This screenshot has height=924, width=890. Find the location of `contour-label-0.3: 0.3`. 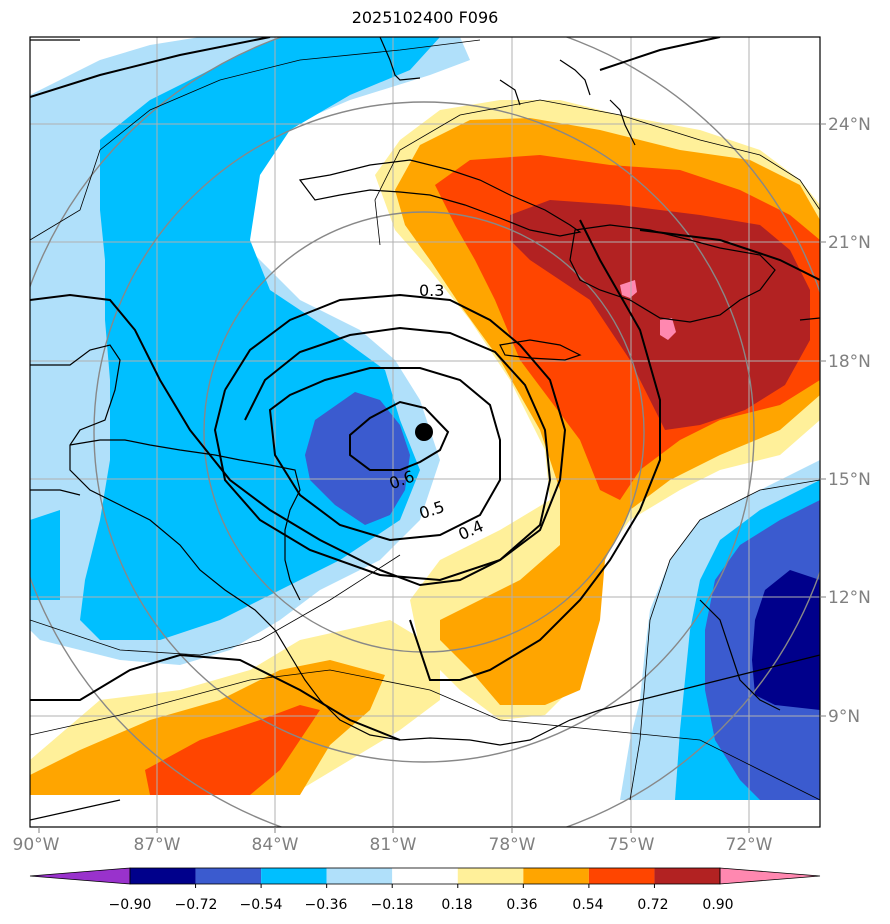

contour-label-0.3: 0.3 is located at coordinates (431, 290).